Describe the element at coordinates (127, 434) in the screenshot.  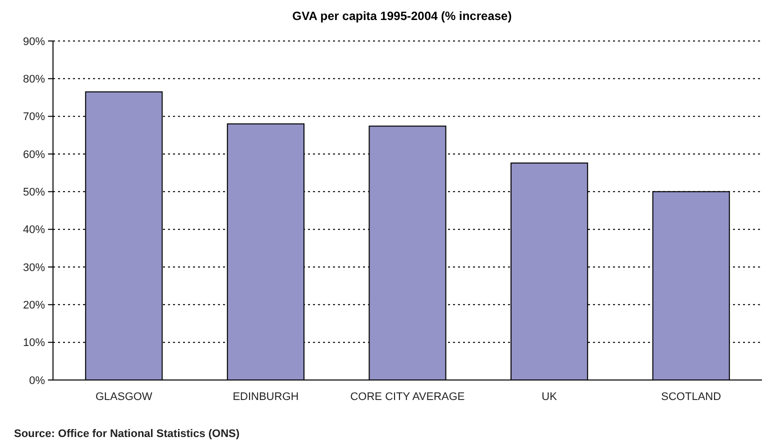
I see `source-note: Source: Office for National Statistics (ONS)` at that location.